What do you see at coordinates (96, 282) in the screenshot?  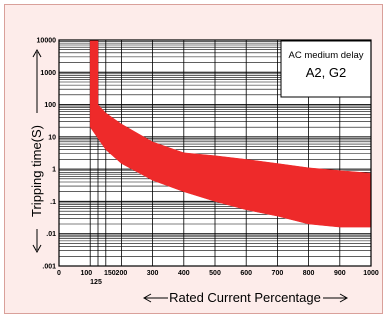 I see `x-tick-label: 125` at bounding box center [96, 282].